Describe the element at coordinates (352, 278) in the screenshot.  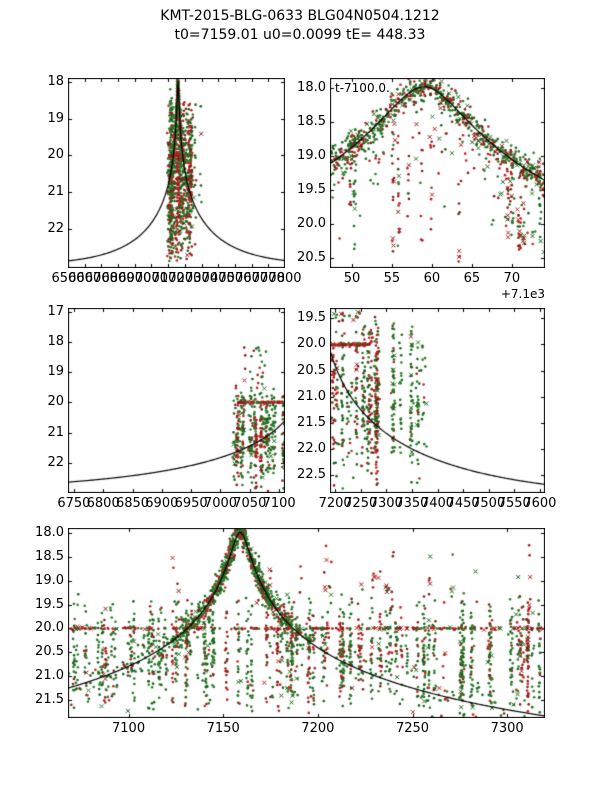
I see `x-tick-label: 50` at that location.